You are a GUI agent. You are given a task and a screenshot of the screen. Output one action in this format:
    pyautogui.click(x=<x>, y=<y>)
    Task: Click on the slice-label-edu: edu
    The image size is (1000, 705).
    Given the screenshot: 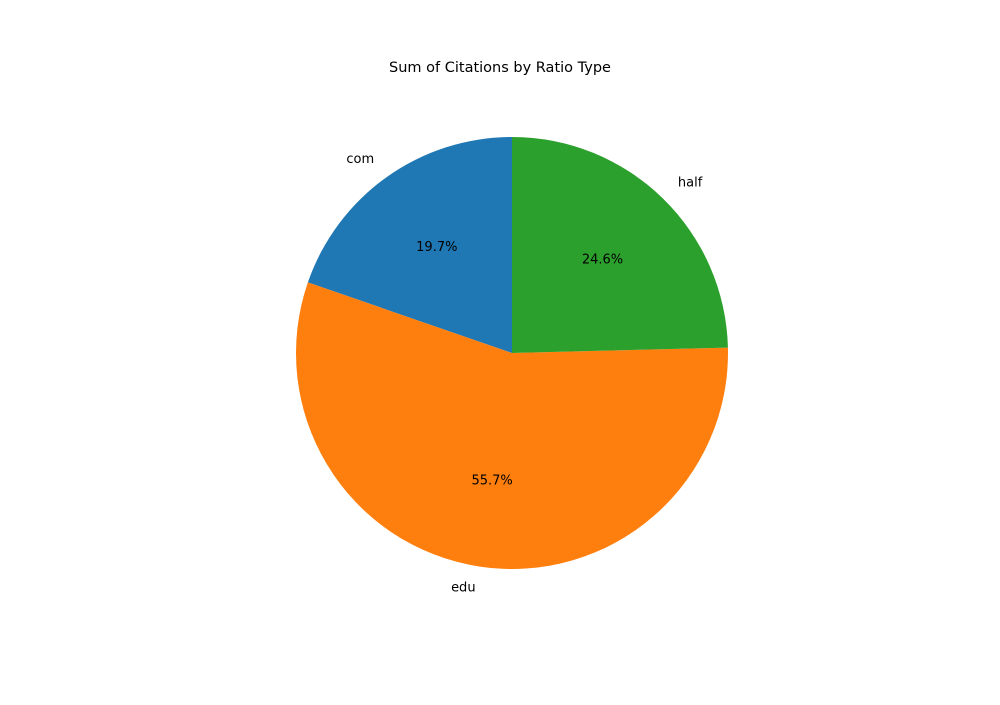 What is the action you would take?
    pyautogui.click(x=463, y=587)
    